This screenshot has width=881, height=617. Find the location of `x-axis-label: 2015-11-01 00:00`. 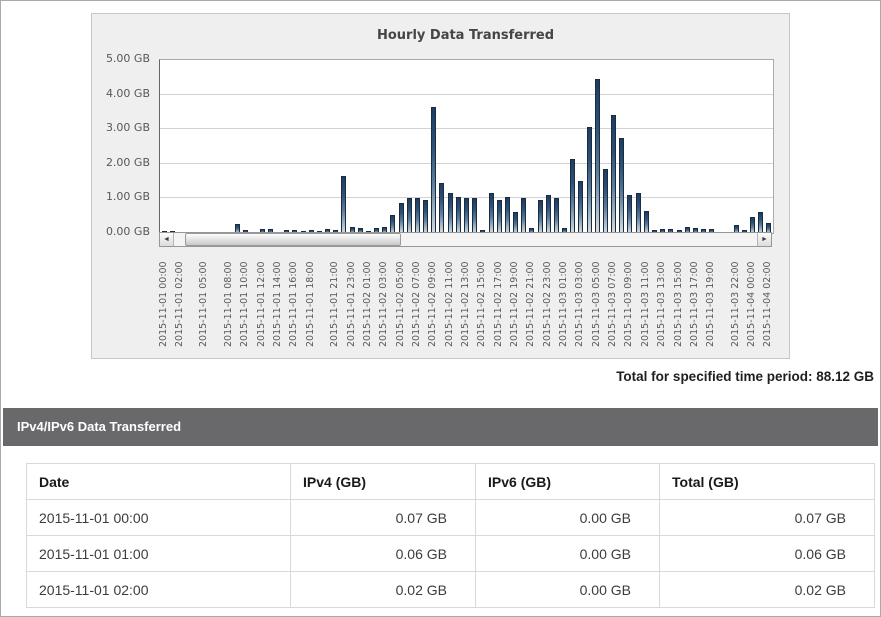

x-axis-label: 2015-11-01 00:00 is located at coordinates (163, 304).